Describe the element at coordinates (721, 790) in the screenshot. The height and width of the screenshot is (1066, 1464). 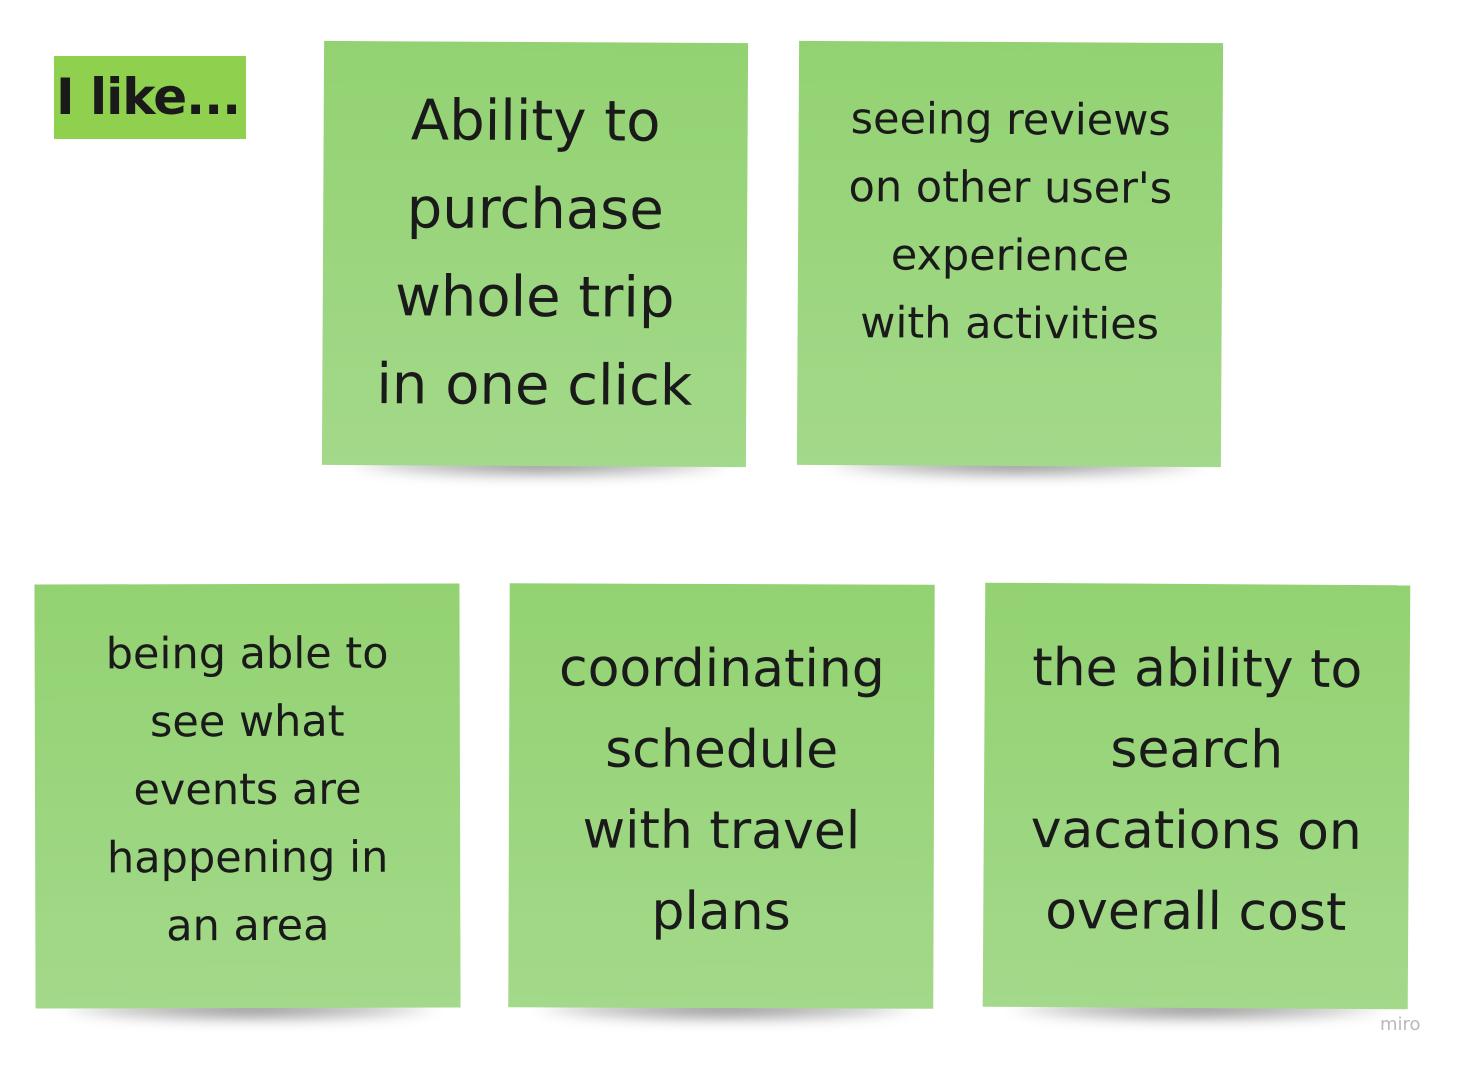
I see `sticky-note-text: coordinating schedule with travel plans` at that location.